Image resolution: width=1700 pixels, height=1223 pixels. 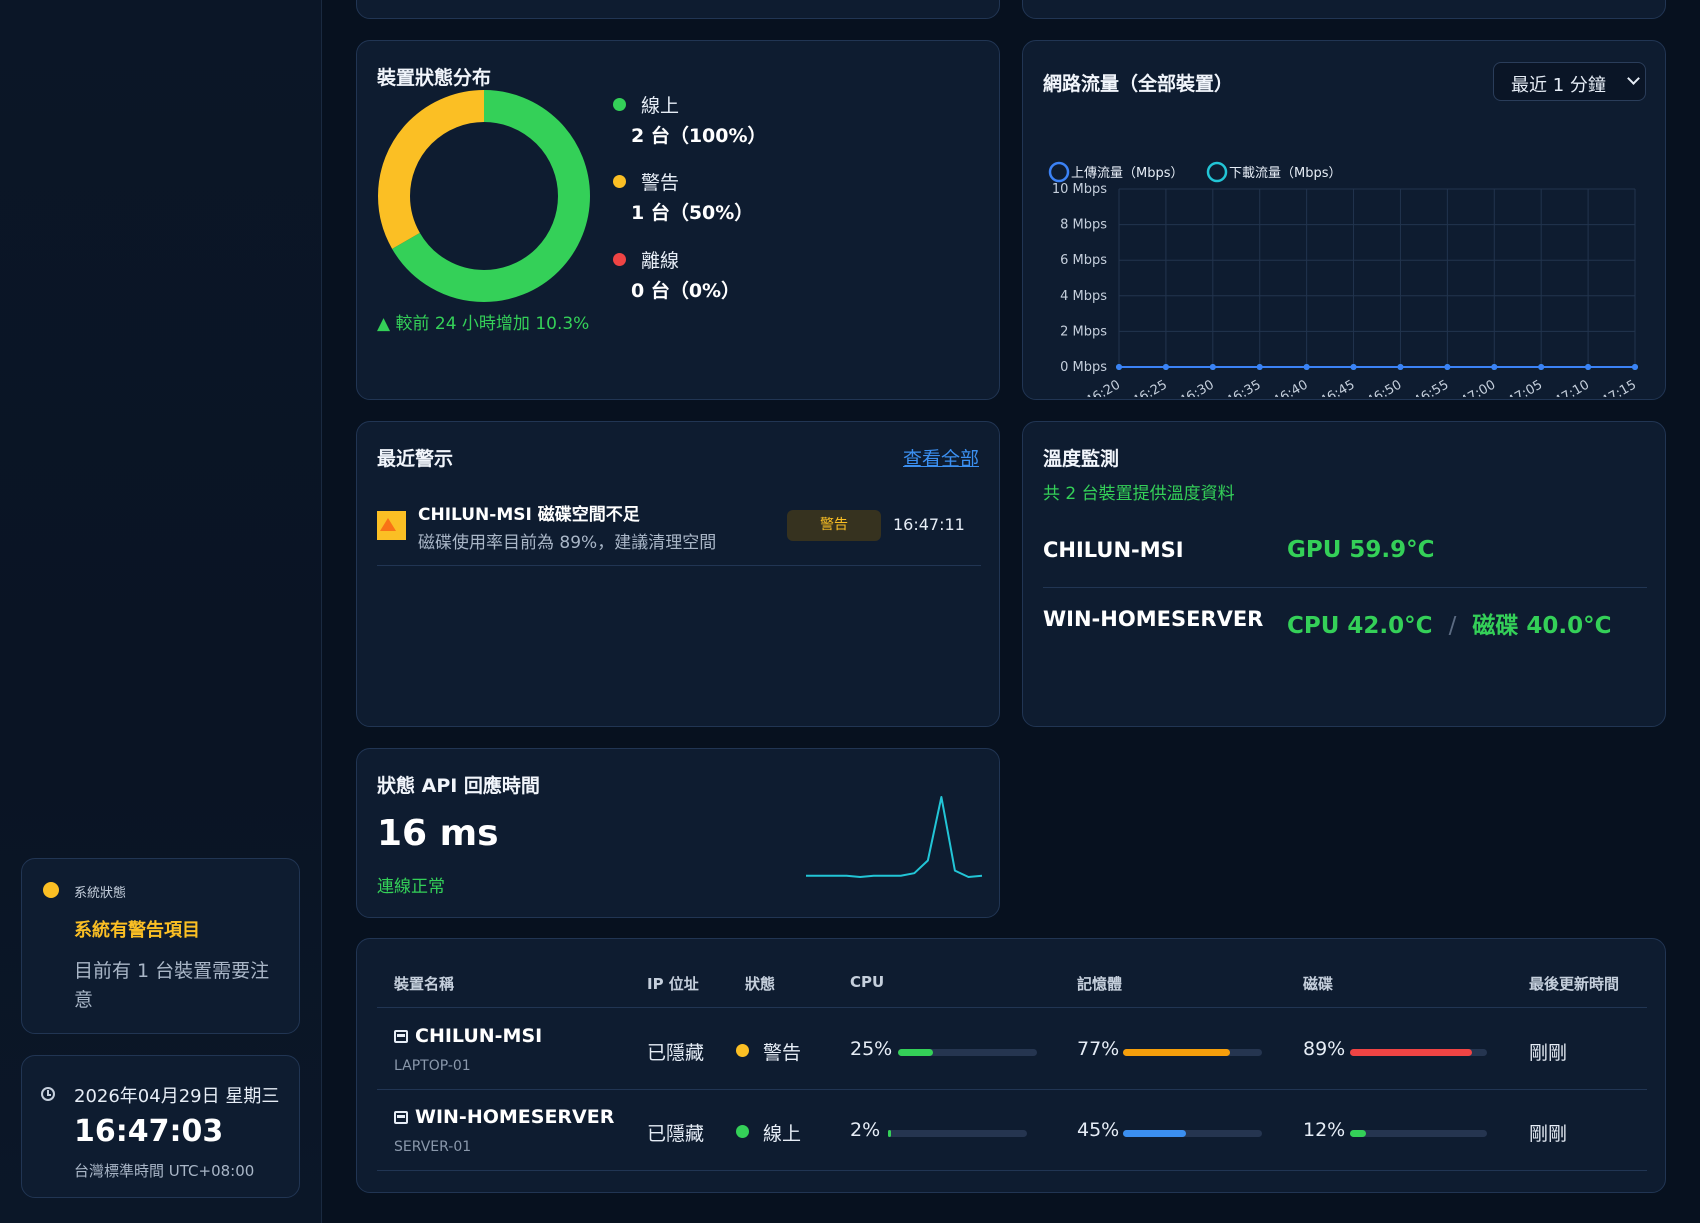 What do you see at coordinates (438, 833) in the screenshot?
I see `api-value: 16 ms` at bounding box center [438, 833].